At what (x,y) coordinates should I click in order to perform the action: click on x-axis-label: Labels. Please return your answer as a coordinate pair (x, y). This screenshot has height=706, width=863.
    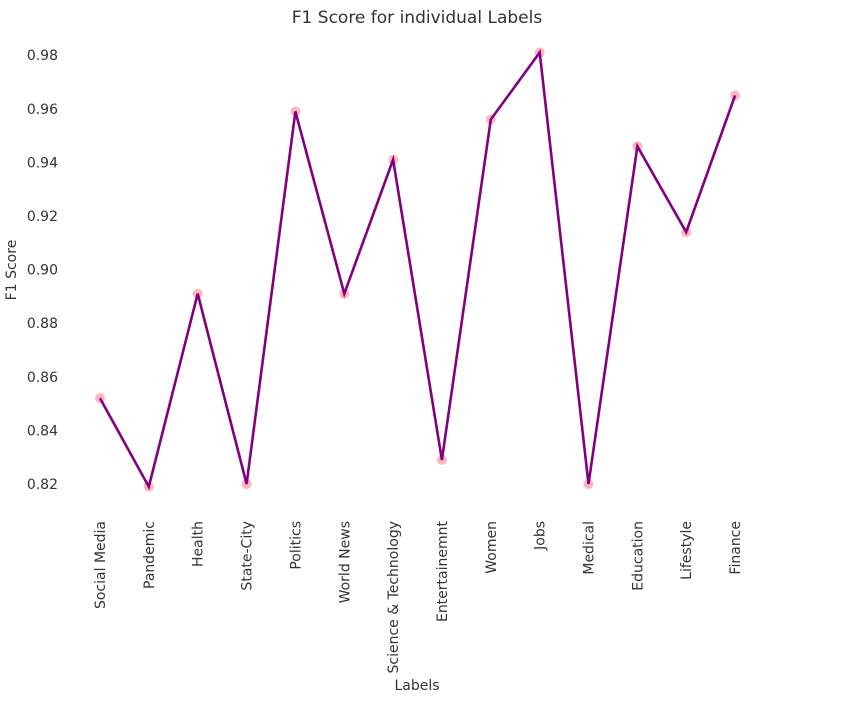
    Looking at the image, I should click on (416, 686).